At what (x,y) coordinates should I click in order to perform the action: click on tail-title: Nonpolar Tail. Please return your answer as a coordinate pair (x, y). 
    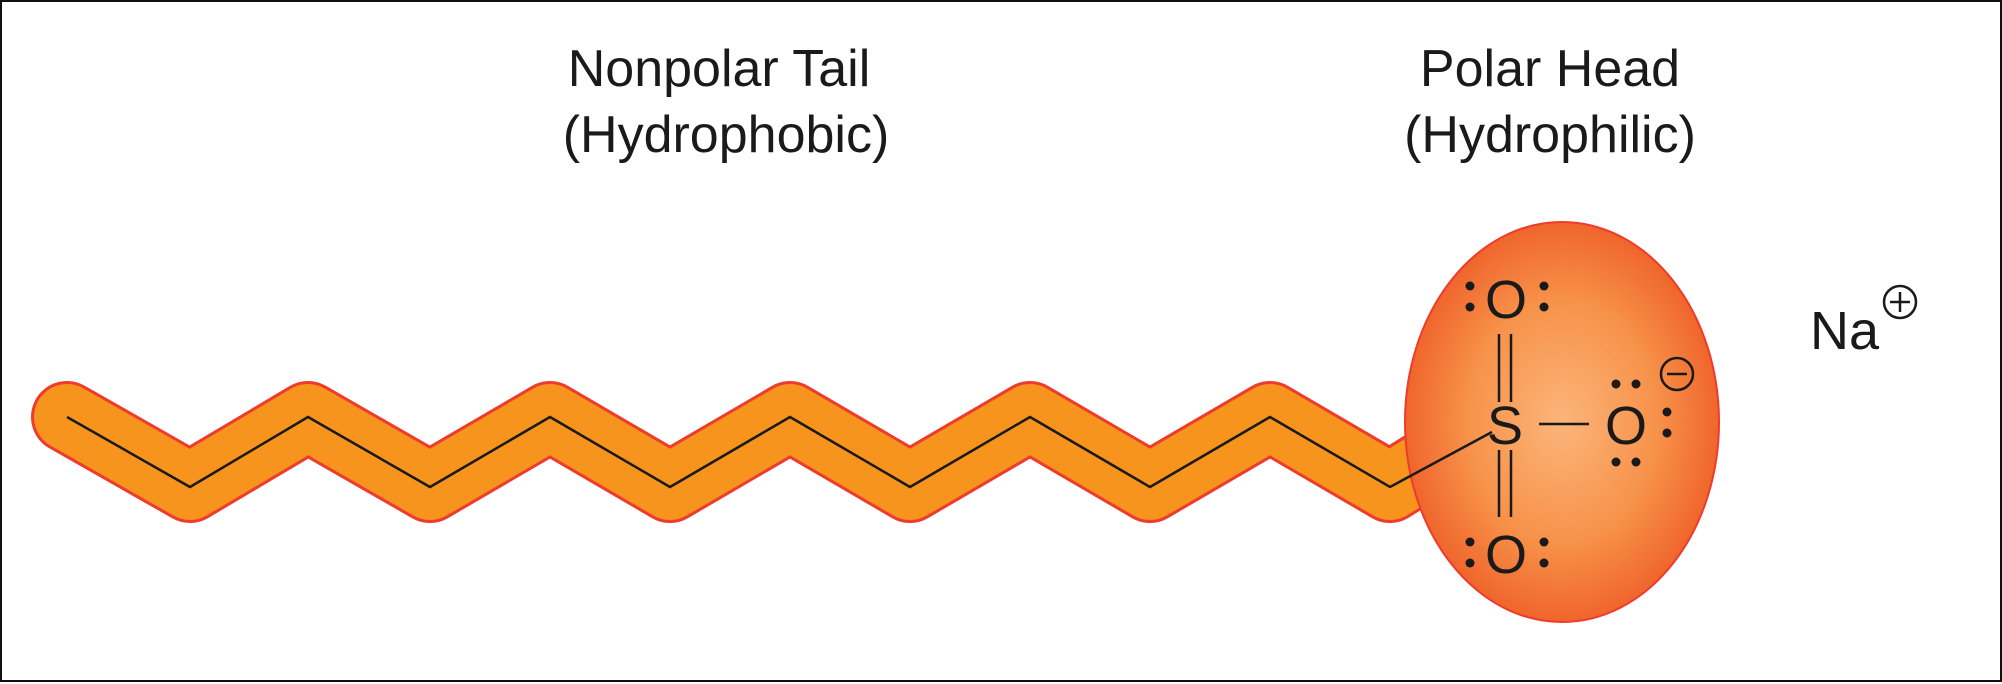
    Looking at the image, I should click on (719, 69).